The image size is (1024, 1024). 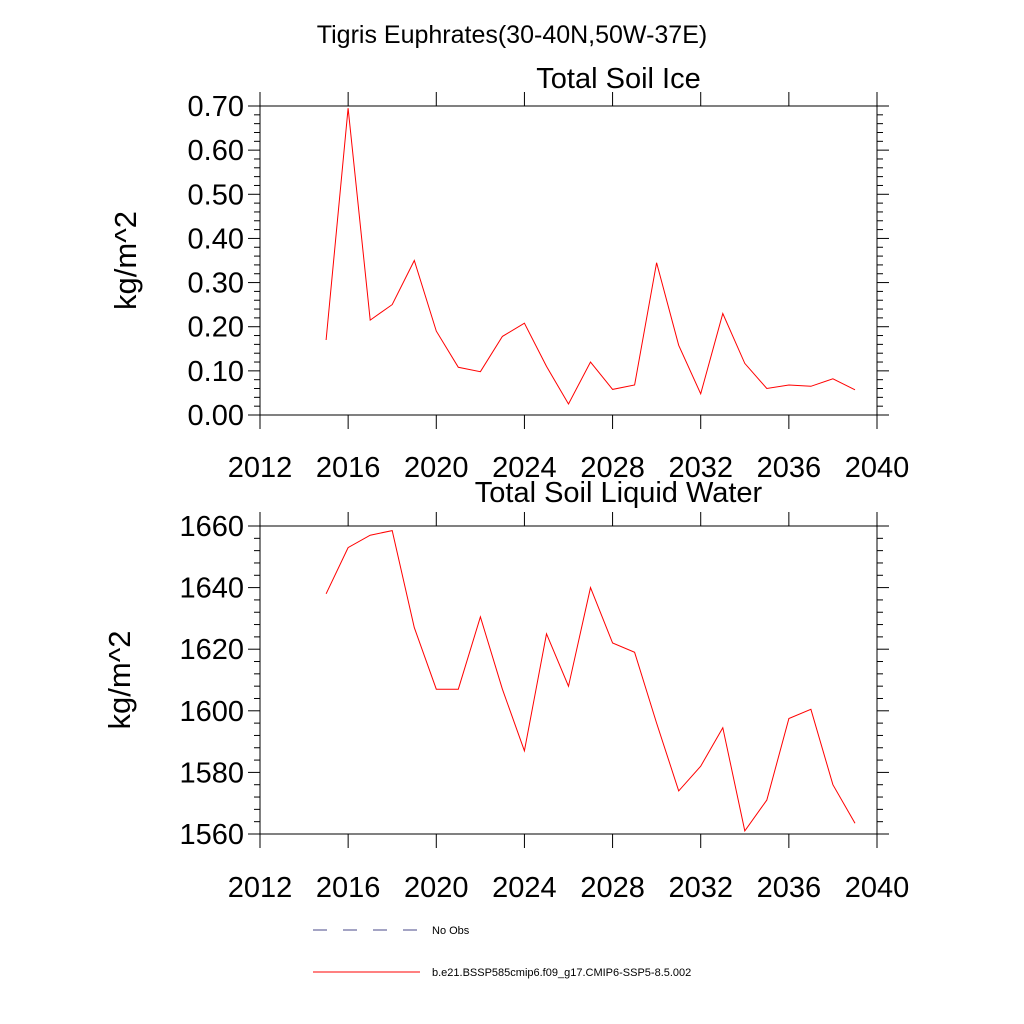 What do you see at coordinates (216, 151) in the screenshot?
I see `y-tick-label: 0.60` at bounding box center [216, 151].